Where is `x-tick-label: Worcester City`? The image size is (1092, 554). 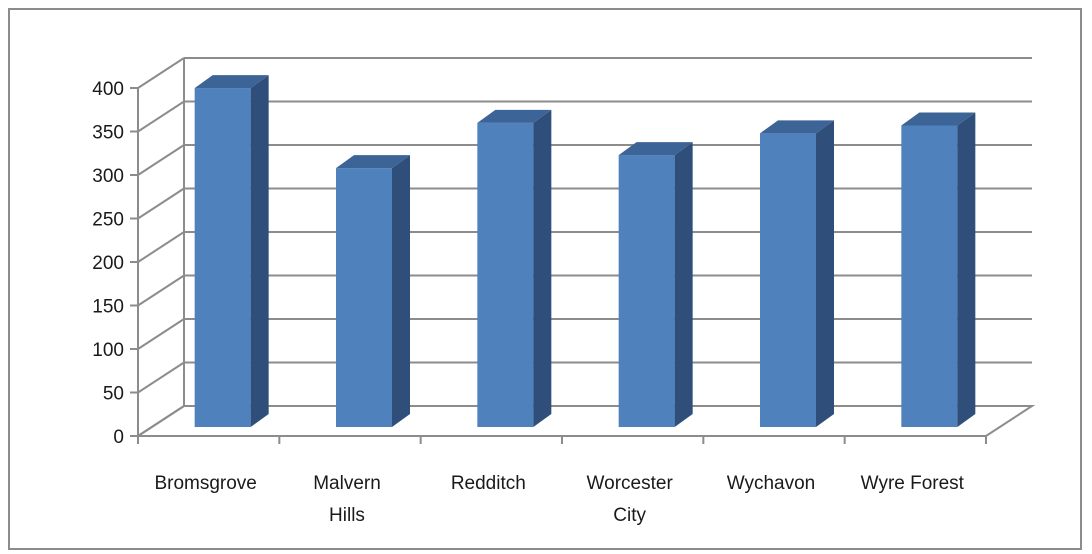
x-tick-label: Worcester City is located at coordinates (630, 499).